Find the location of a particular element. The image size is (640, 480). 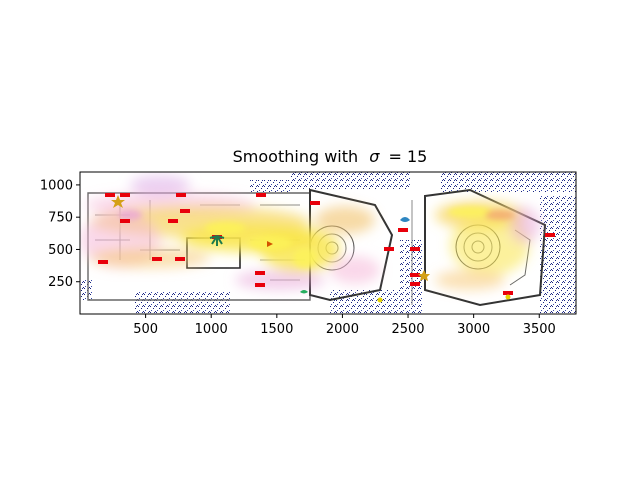

y-tick-label: 750 is located at coordinates (60, 218).